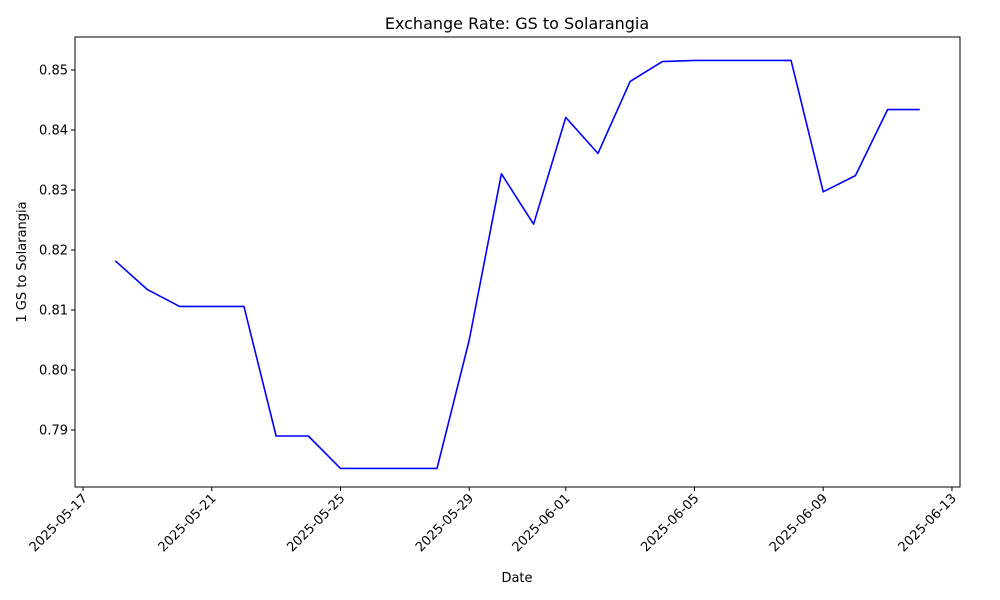 This screenshot has width=1000, height=600. What do you see at coordinates (53, 431) in the screenshot?
I see `y-tick-label: 0.79` at bounding box center [53, 431].